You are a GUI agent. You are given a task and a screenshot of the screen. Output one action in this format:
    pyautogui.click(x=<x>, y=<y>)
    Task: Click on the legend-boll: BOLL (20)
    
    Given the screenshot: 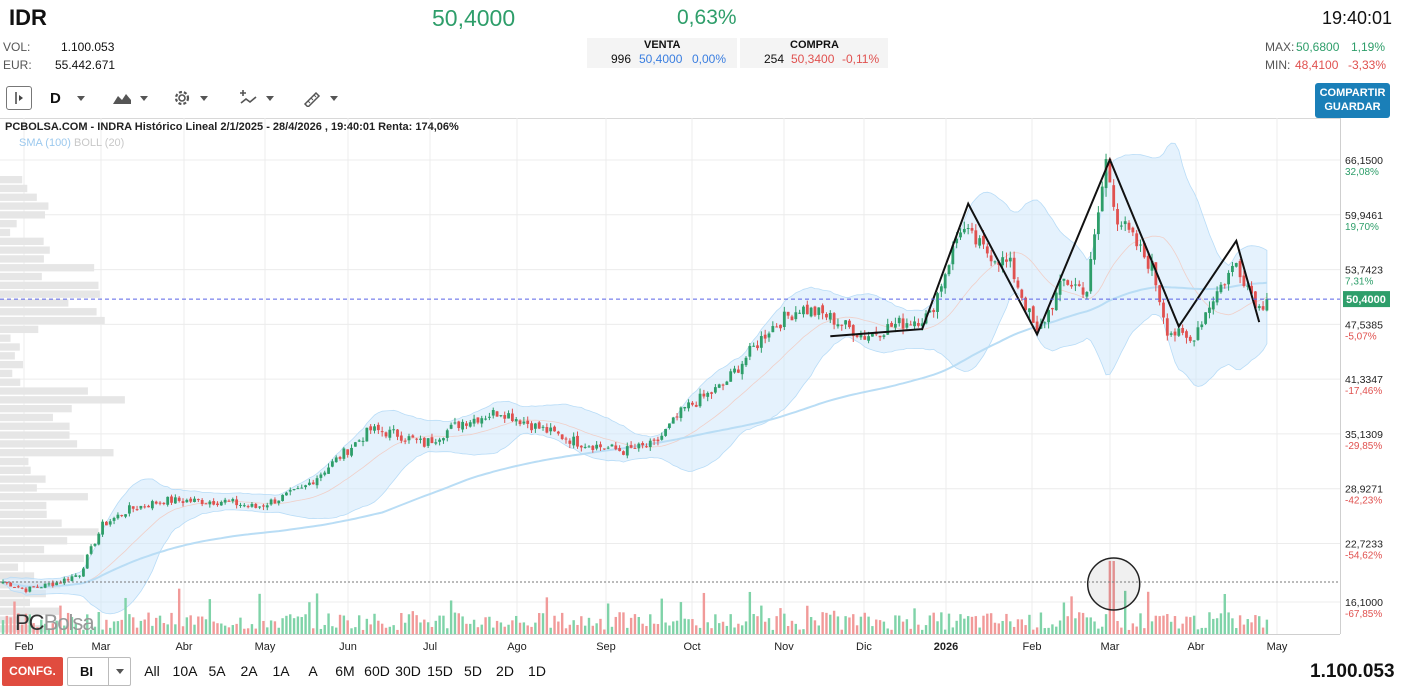 What is the action you would take?
    pyautogui.click(x=99, y=143)
    